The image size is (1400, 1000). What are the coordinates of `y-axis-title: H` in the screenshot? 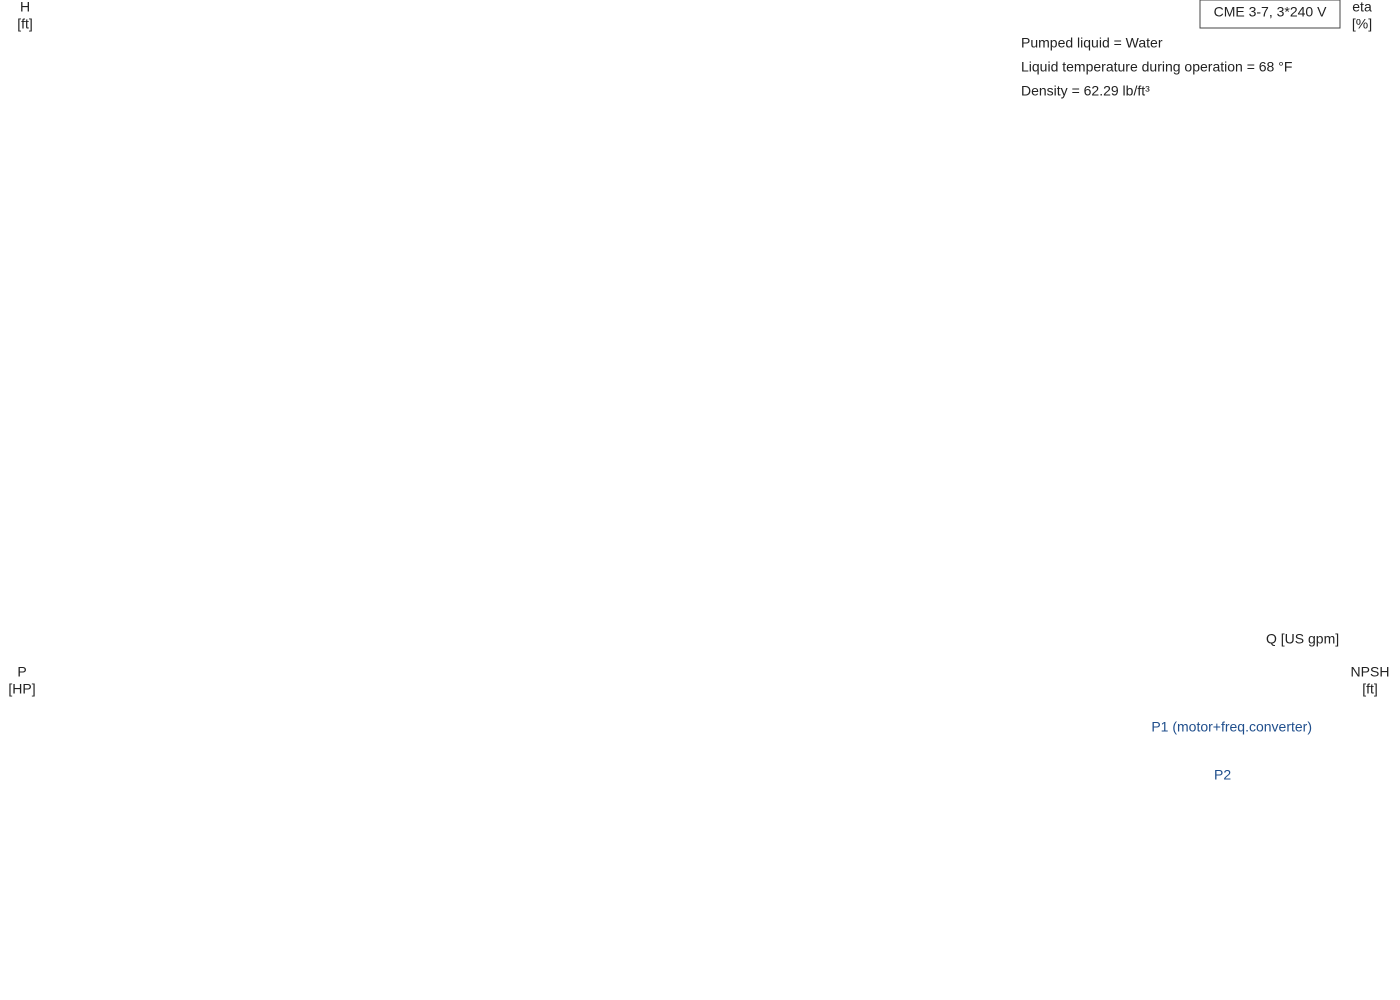 It's located at (25, 7).